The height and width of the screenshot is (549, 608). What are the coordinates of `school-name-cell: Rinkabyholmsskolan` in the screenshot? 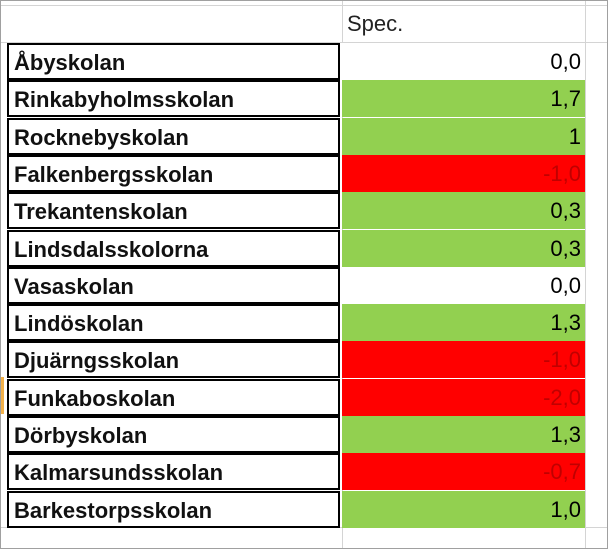 It's located at (173, 99).